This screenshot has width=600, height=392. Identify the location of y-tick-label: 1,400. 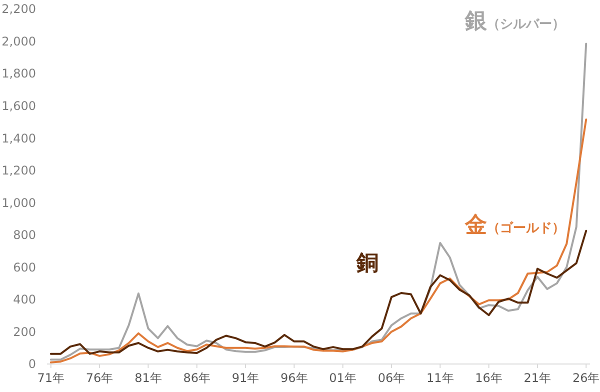
(19, 138).